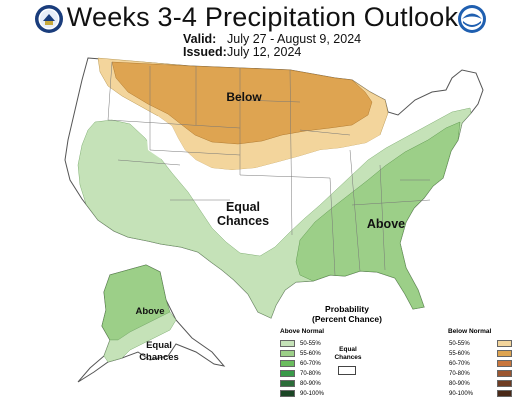 This screenshot has height=405, width=525. Describe the element at coordinates (159, 357) in the screenshot. I see `alaska-equal-label-line2: Chances` at that location.